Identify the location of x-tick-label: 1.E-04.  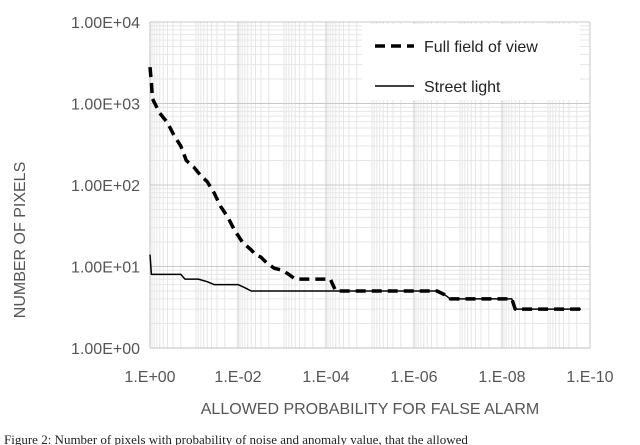
(325, 377).